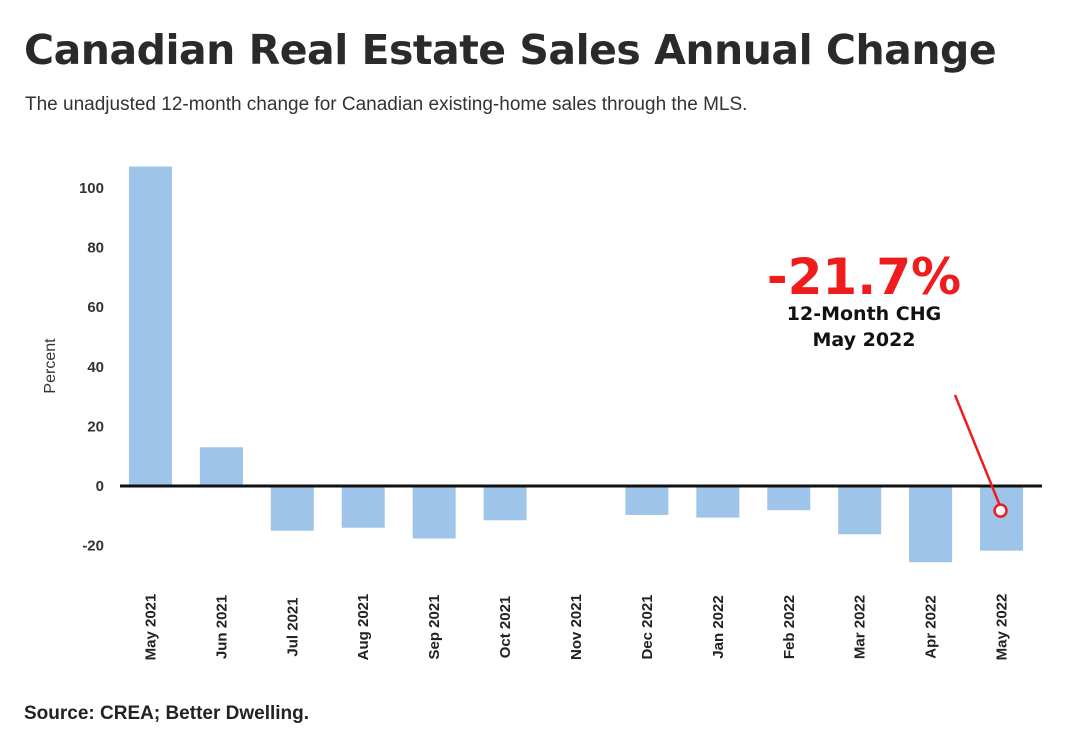 This screenshot has height=753, width=1078. What do you see at coordinates (50, 366) in the screenshot?
I see `y-axis-title: Percent` at bounding box center [50, 366].